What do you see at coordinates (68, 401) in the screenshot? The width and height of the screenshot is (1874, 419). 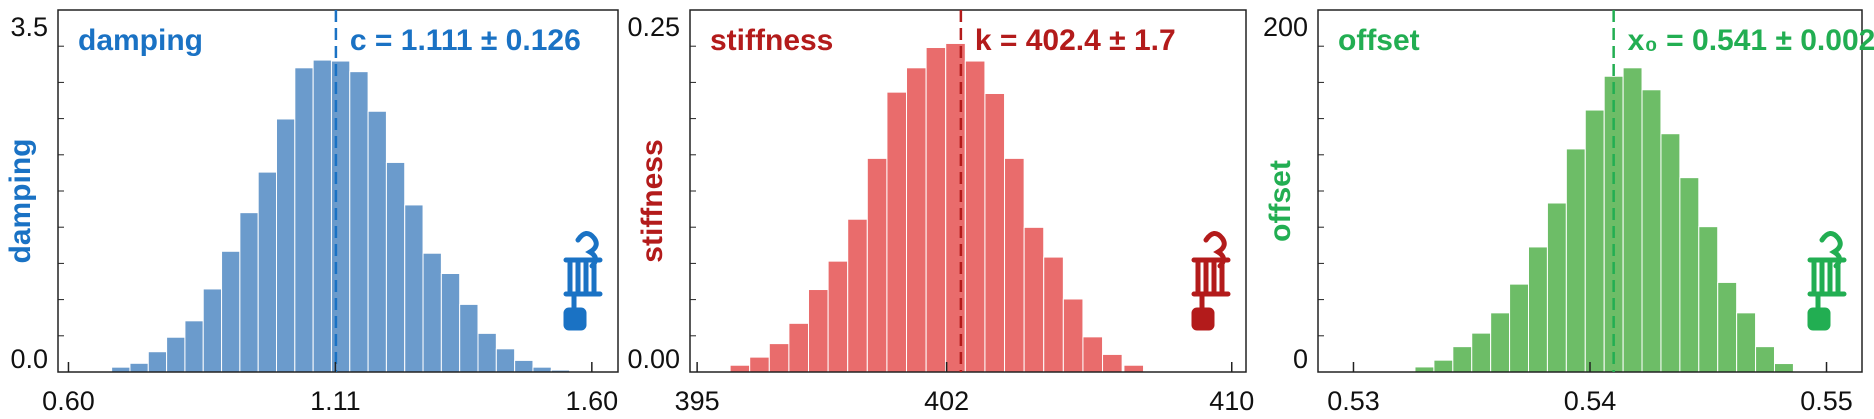 I see `x-tick-label: 0.60` at bounding box center [68, 401].